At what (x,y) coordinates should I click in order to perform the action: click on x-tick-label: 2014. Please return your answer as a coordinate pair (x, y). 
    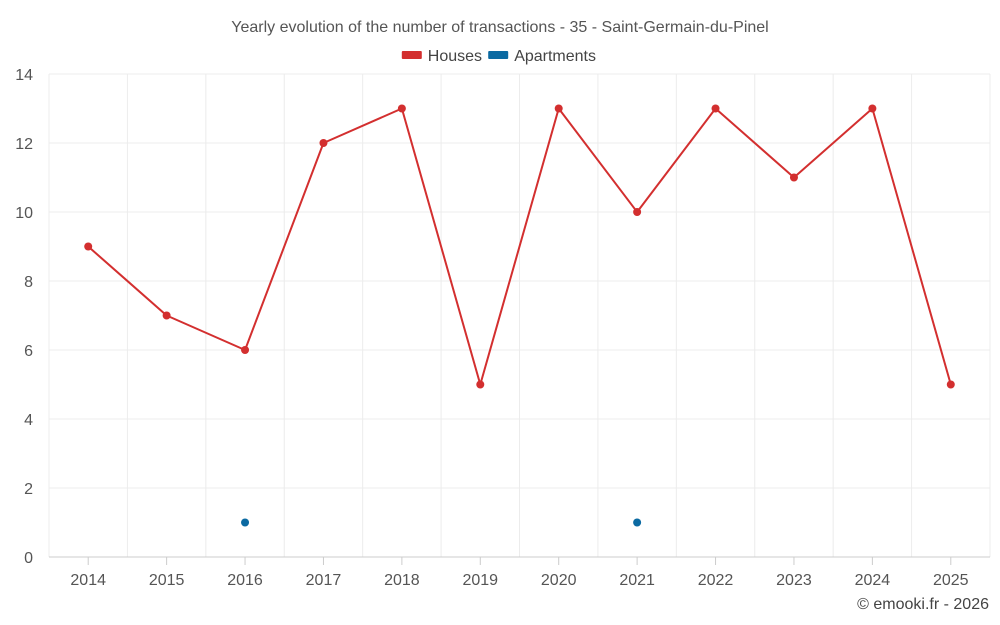
    Looking at the image, I should click on (88, 580).